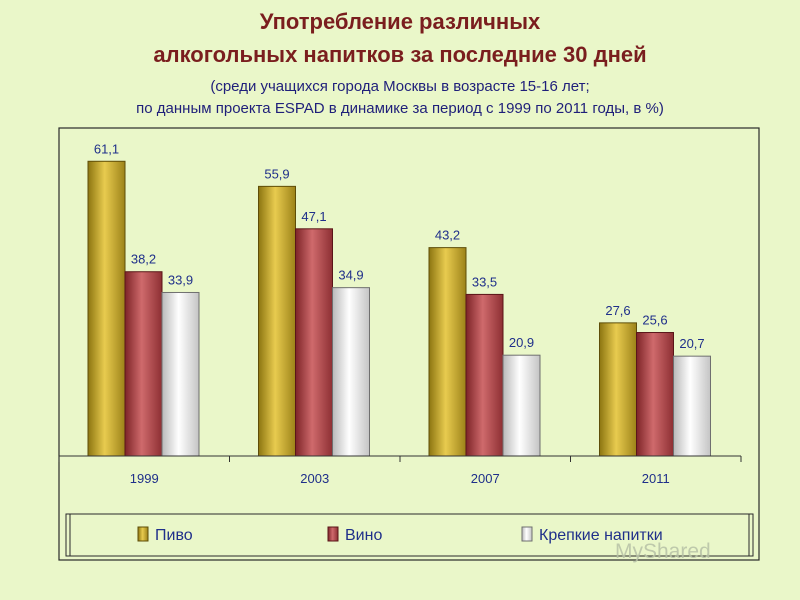 This screenshot has height=600, width=800. What do you see at coordinates (276, 173) in the screenshot?
I see `data-label-beer-2003: 55,9` at bounding box center [276, 173].